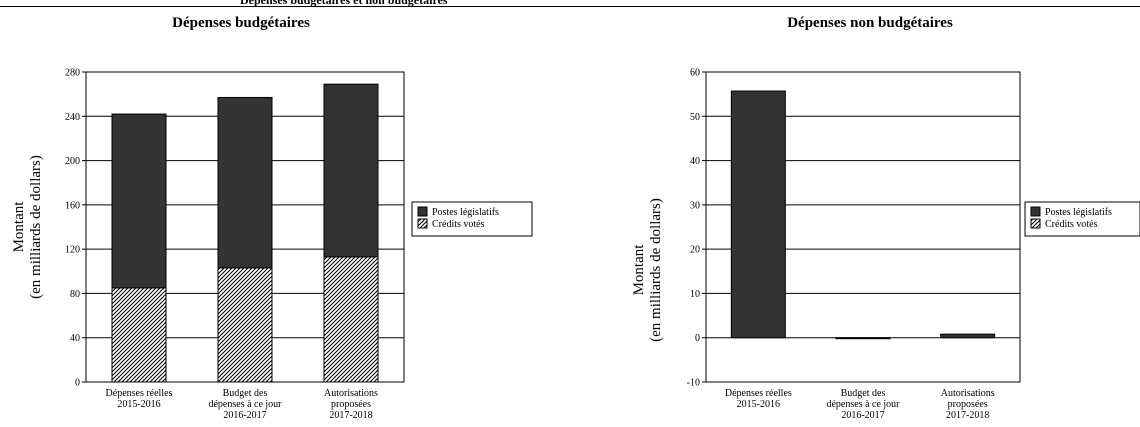 This screenshot has height=427, width=1140. Describe the element at coordinates (695, 294) in the screenshot. I see `y-tick-label: 10` at that location.